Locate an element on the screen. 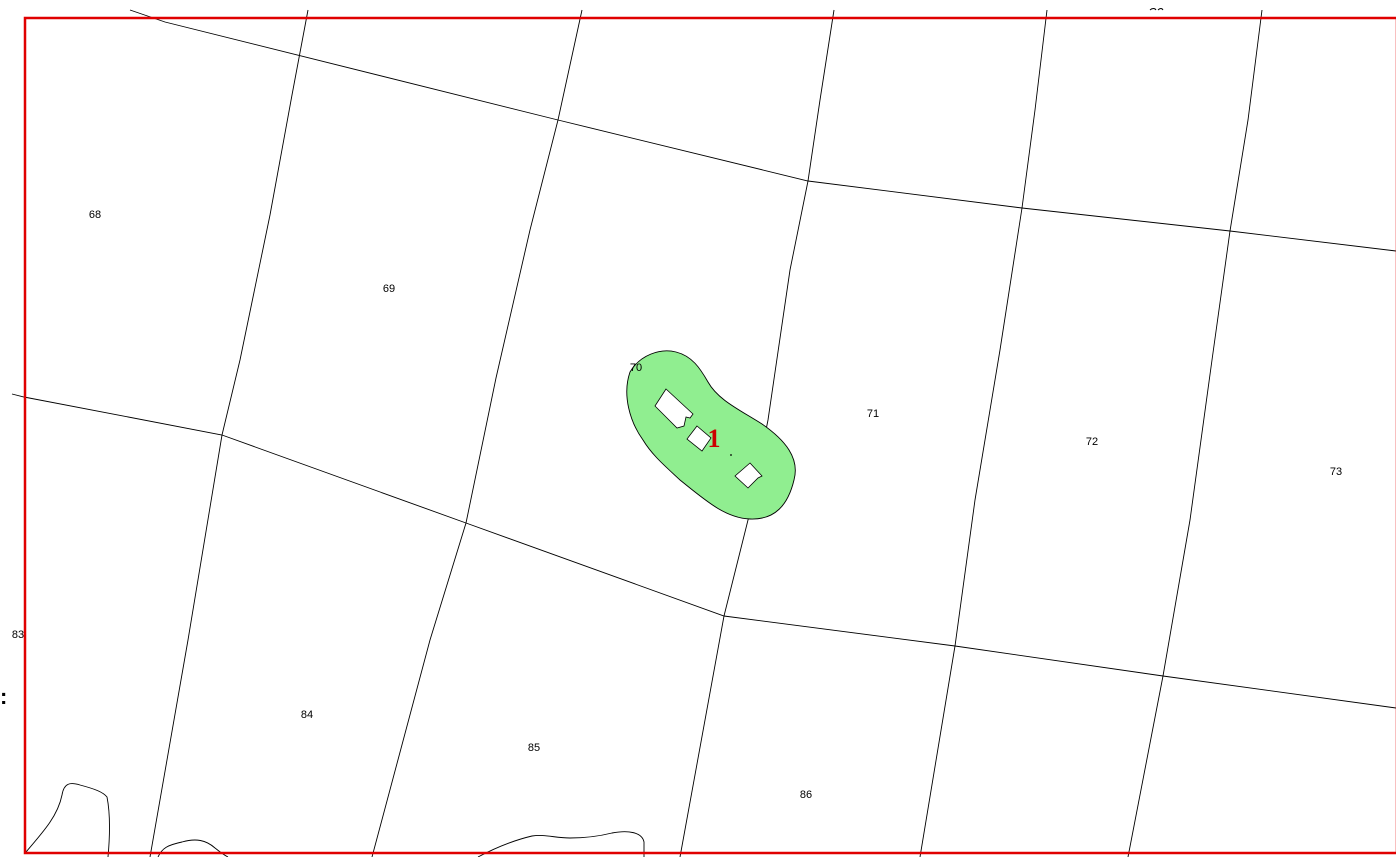 The height and width of the screenshot is (857, 1396). parcel-label: 85 is located at coordinates (534, 748).